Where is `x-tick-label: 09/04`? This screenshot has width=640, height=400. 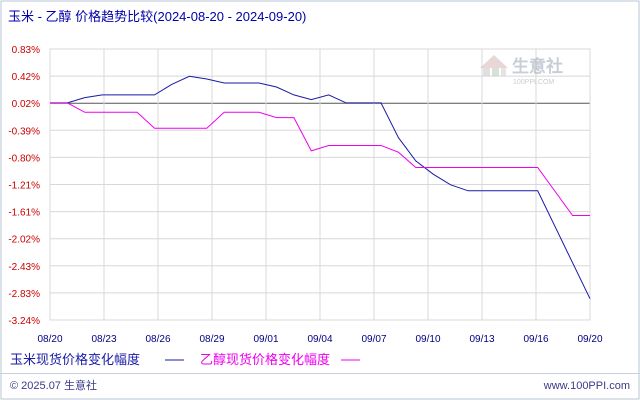
x-tick-label: 09/04 is located at coordinates (319, 339).